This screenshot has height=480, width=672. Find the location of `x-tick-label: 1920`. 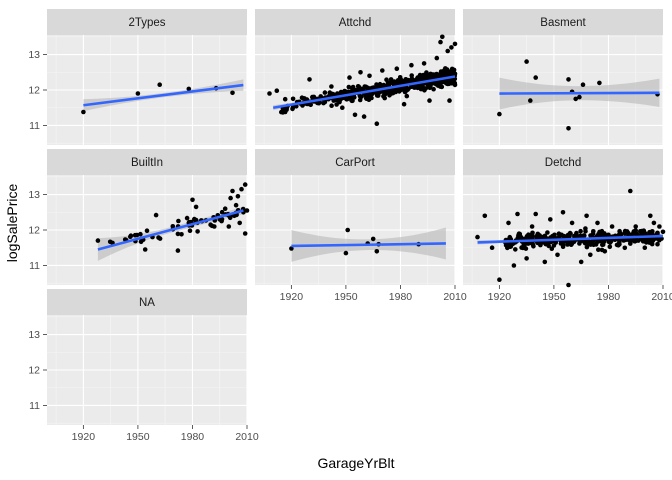

x-tick-label: 1920 is located at coordinates (84, 437).